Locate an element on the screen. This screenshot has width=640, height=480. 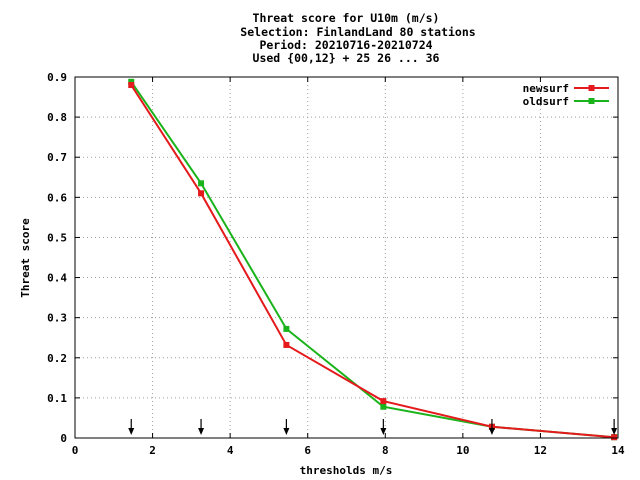
legend-marker-newsurf is located at coordinates (591, 88).